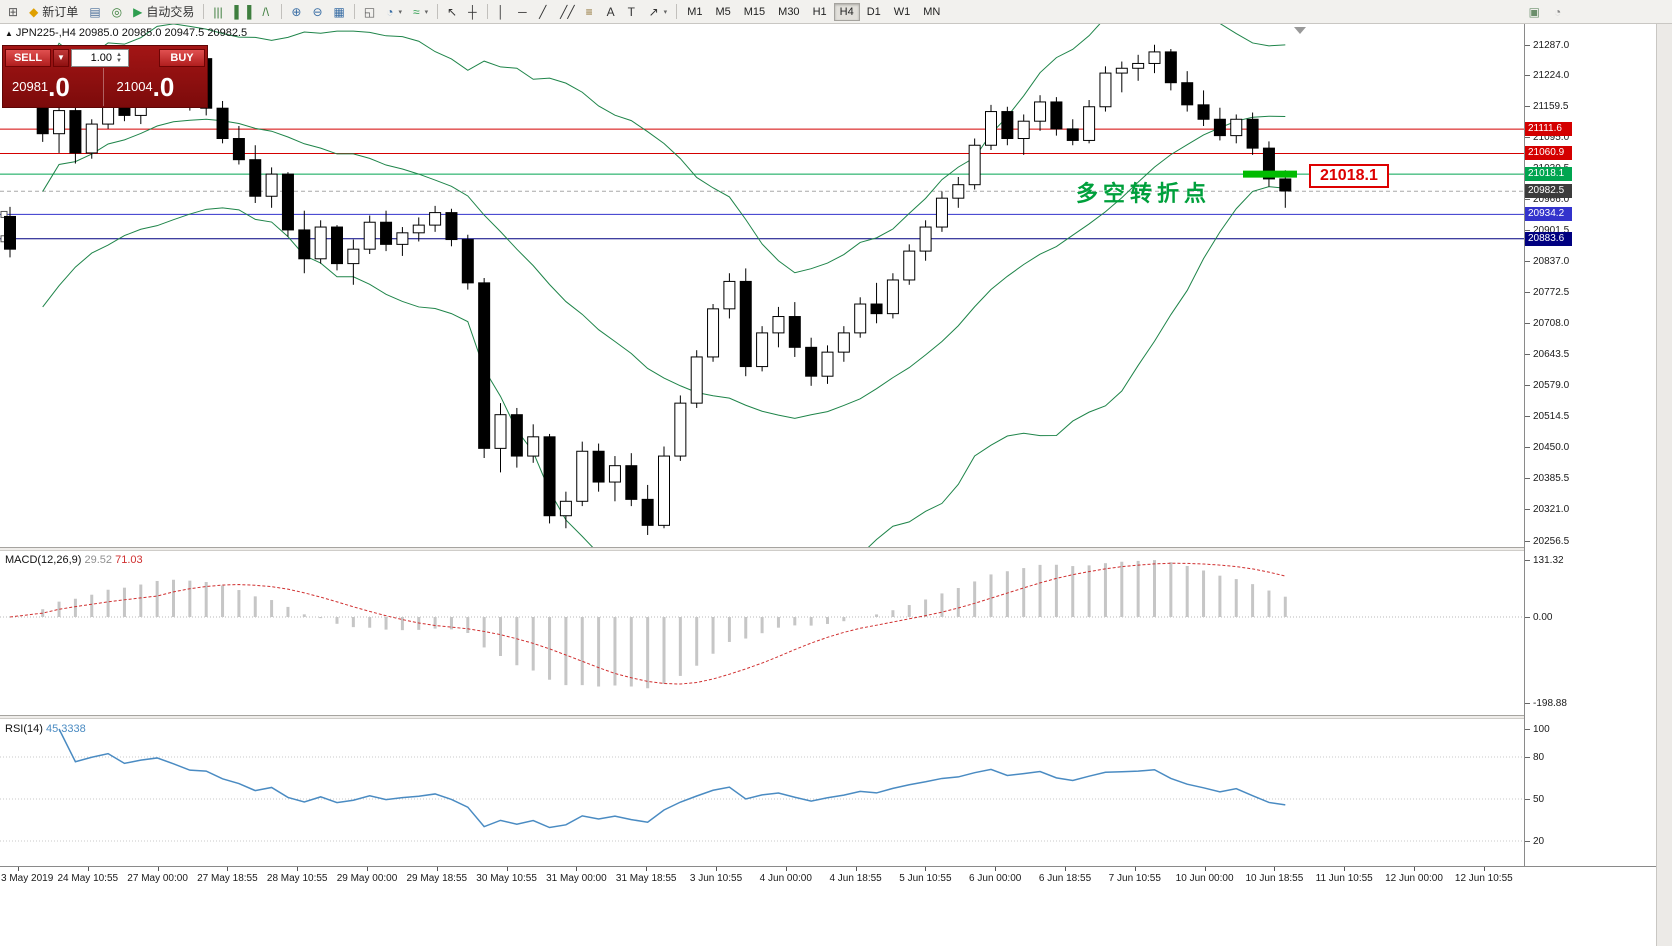  What do you see at coordinates (119, 54) in the screenshot?
I see `spinner-up-icon: ▲` at bounding box center [119, 54].